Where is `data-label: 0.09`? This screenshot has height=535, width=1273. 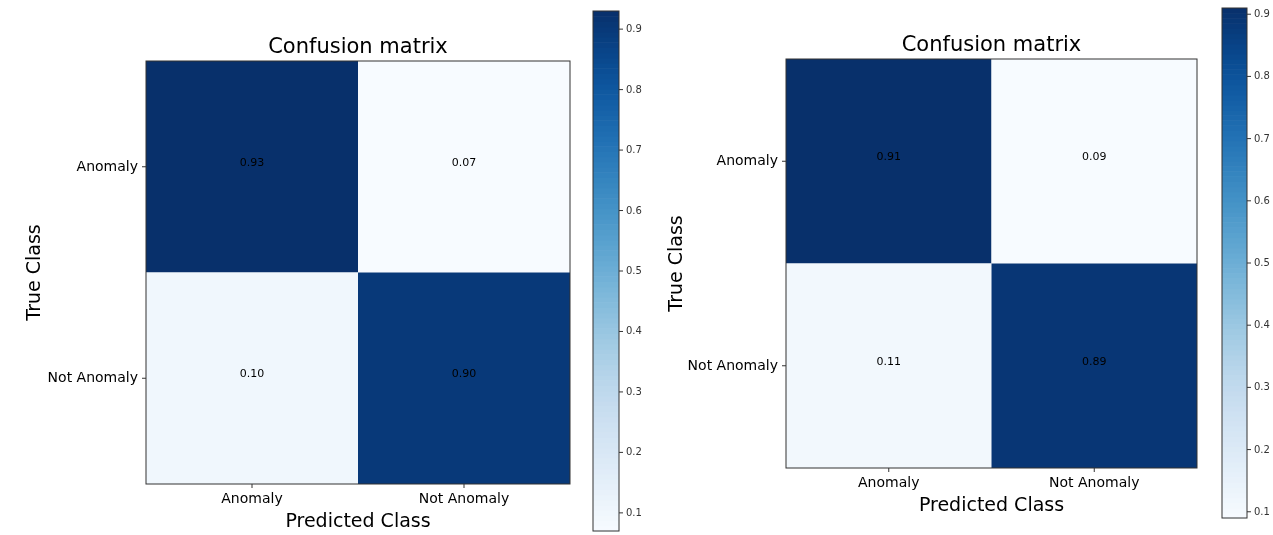 data-label: 0.09 is located at coordinates (1094, 157).